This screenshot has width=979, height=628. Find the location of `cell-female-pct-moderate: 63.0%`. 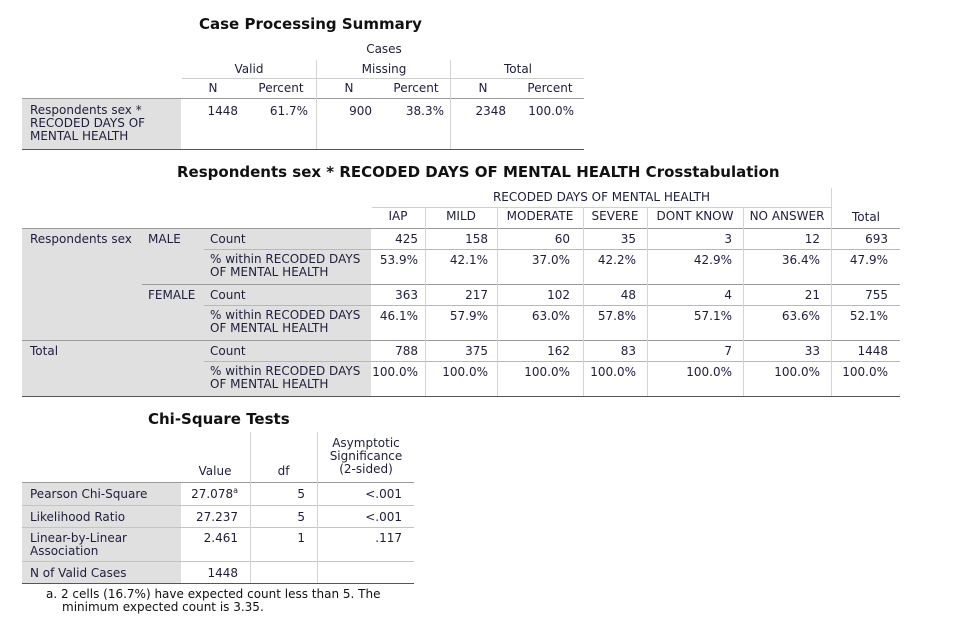

cell-female-pct-moderate: 63.0% is located at coordinates (550, 316).